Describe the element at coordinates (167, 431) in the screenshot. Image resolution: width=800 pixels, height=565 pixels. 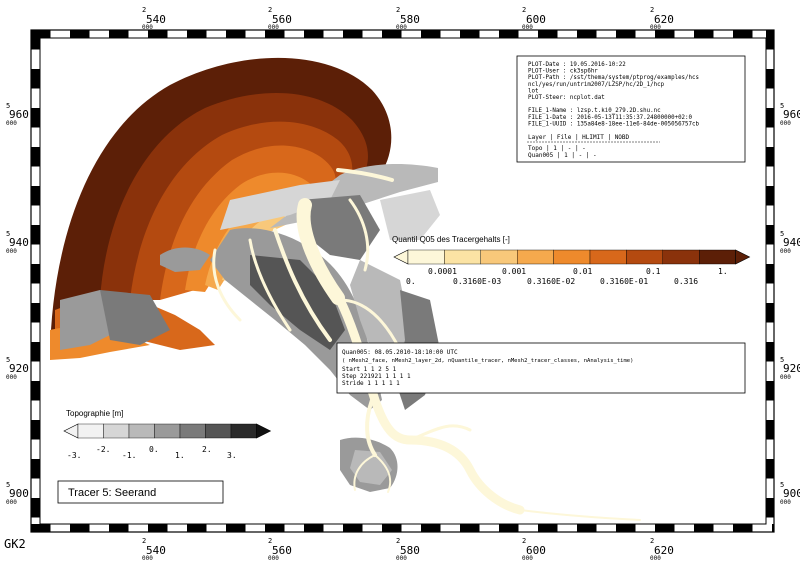
I see `topo-colorbar` at that location.